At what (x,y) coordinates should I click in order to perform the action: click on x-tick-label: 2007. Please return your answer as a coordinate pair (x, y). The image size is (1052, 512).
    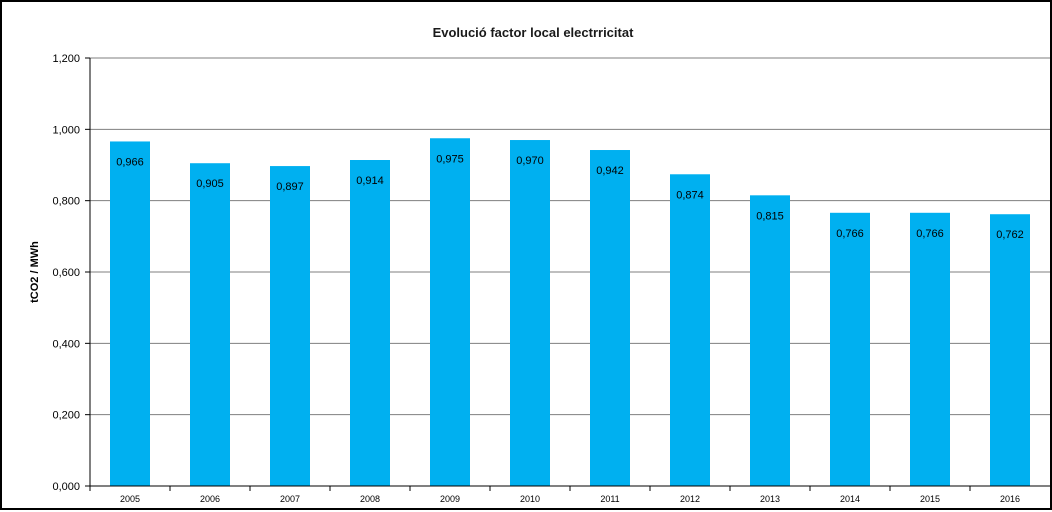
    Looking at the image, I should click on (290, 499).